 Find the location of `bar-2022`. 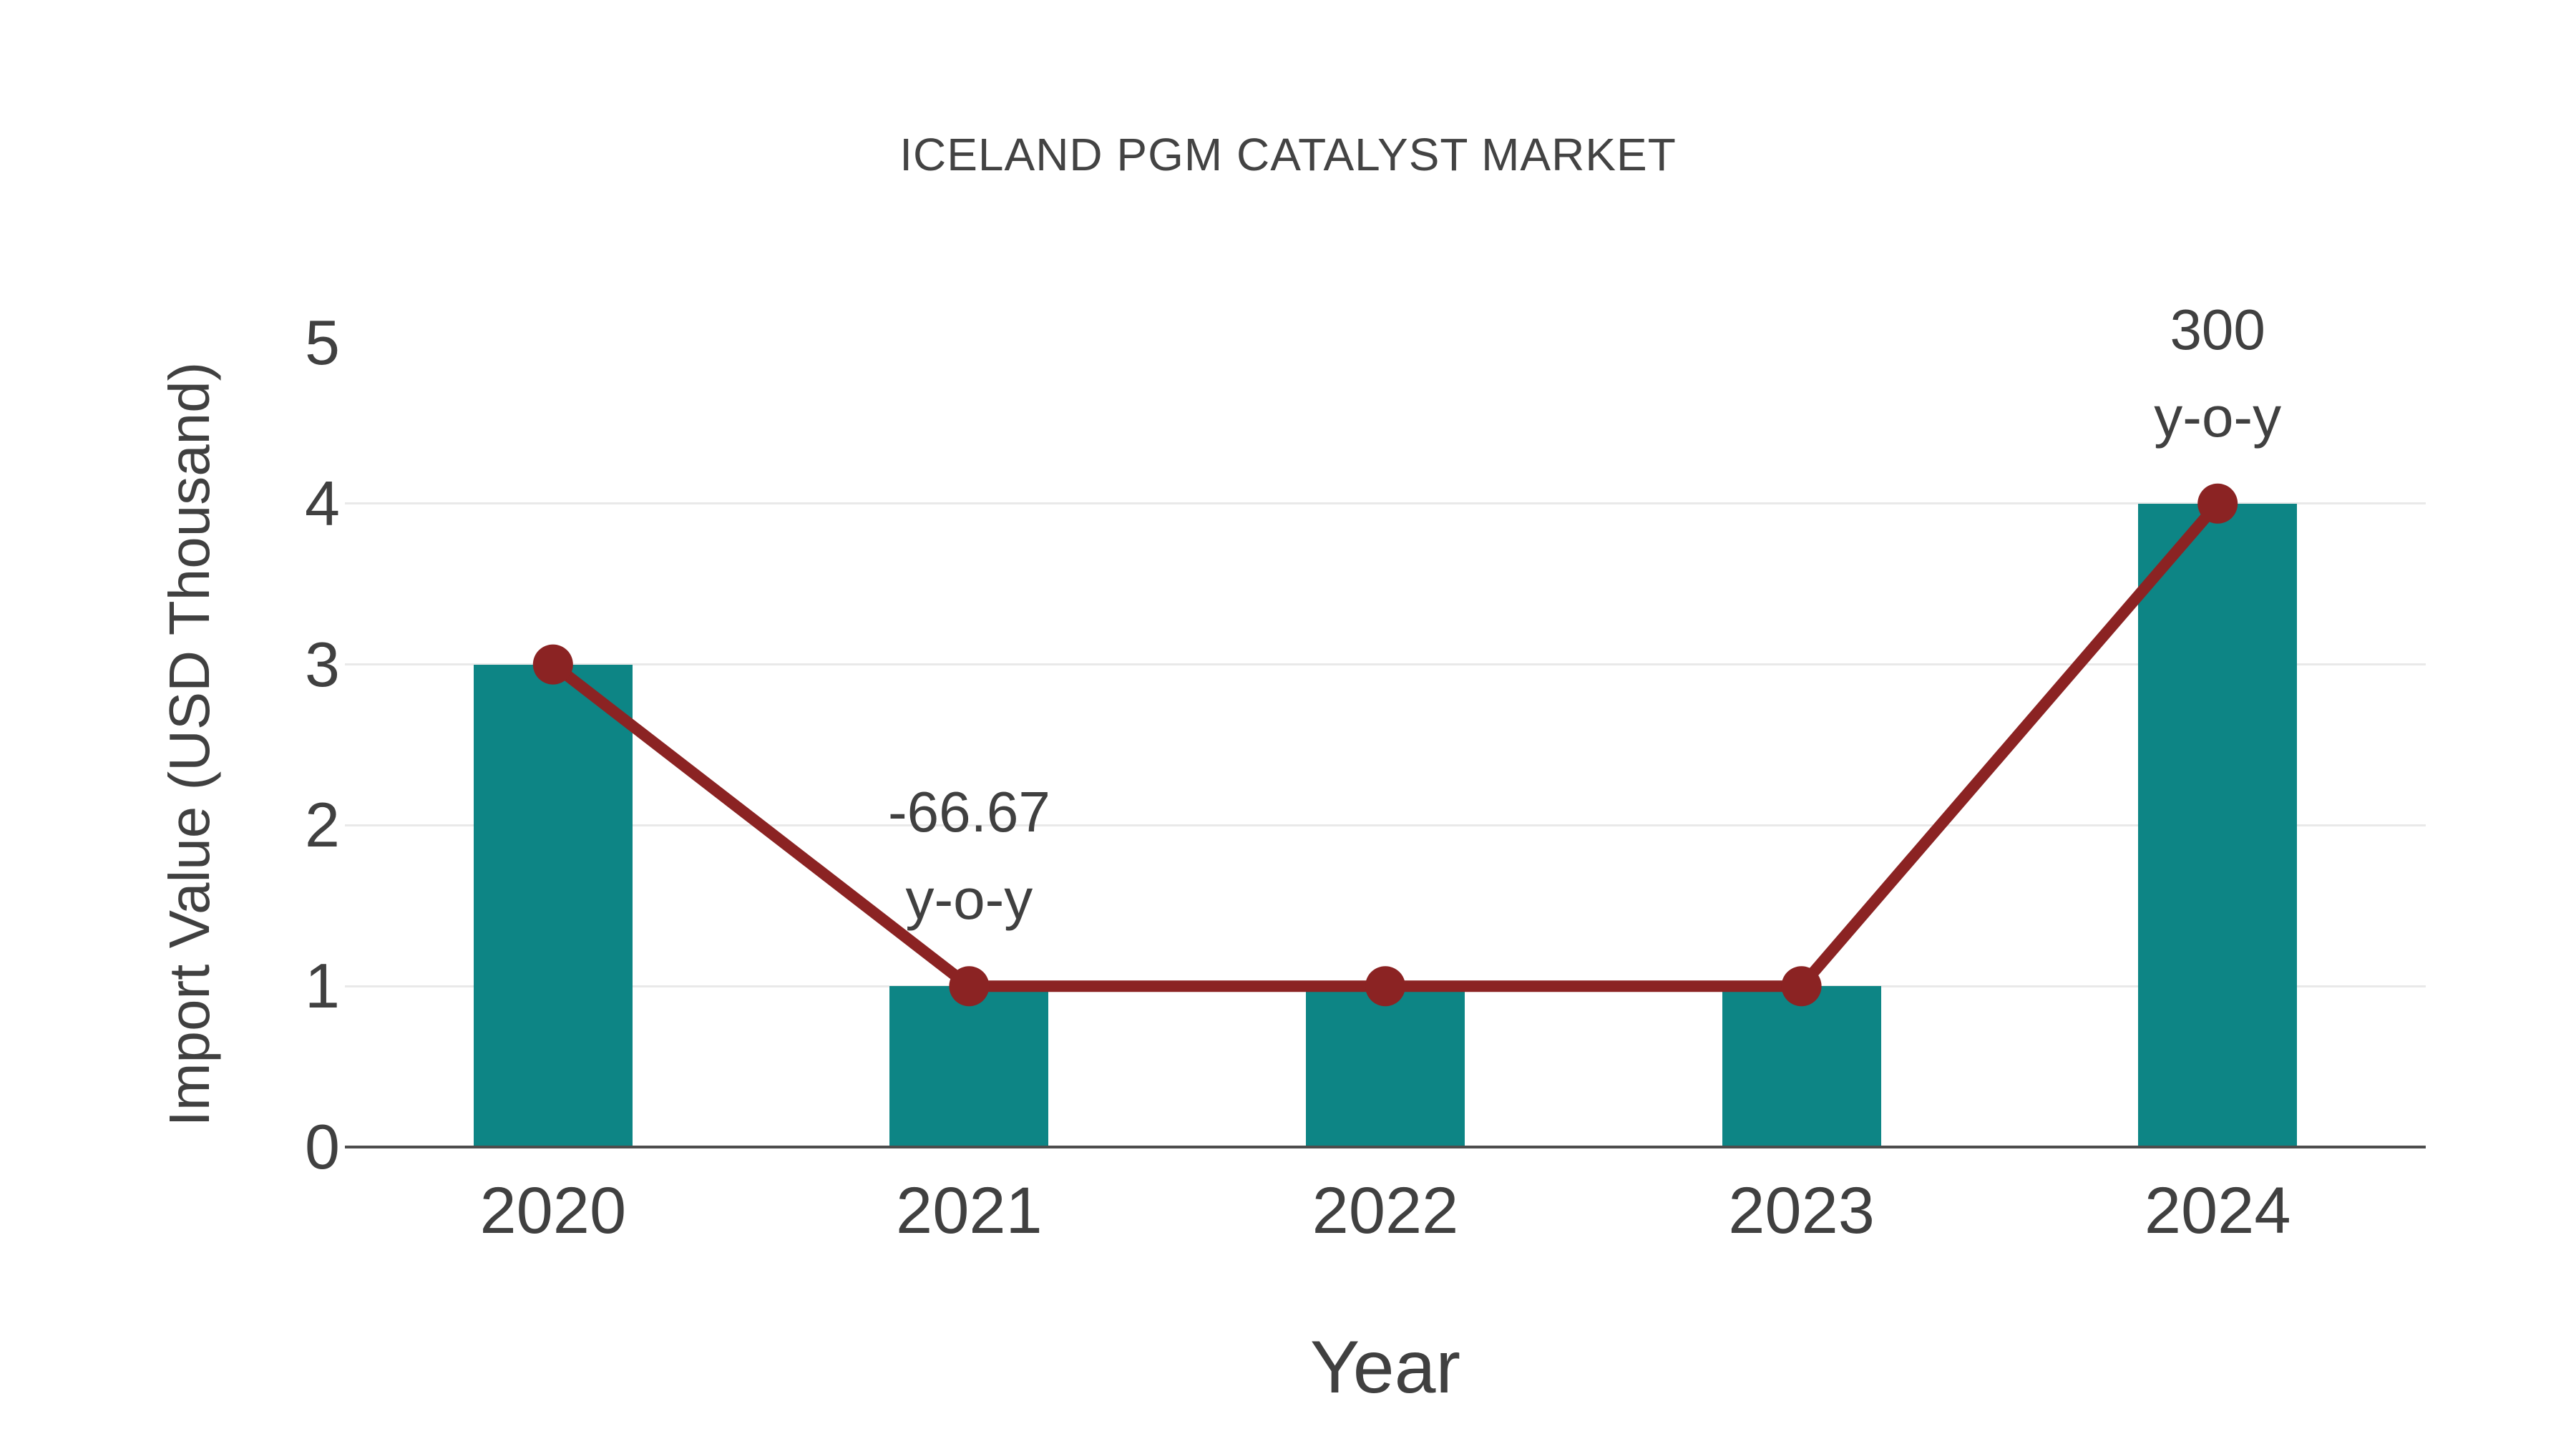

bar-2022 is located at coordinates (1385, 1066).